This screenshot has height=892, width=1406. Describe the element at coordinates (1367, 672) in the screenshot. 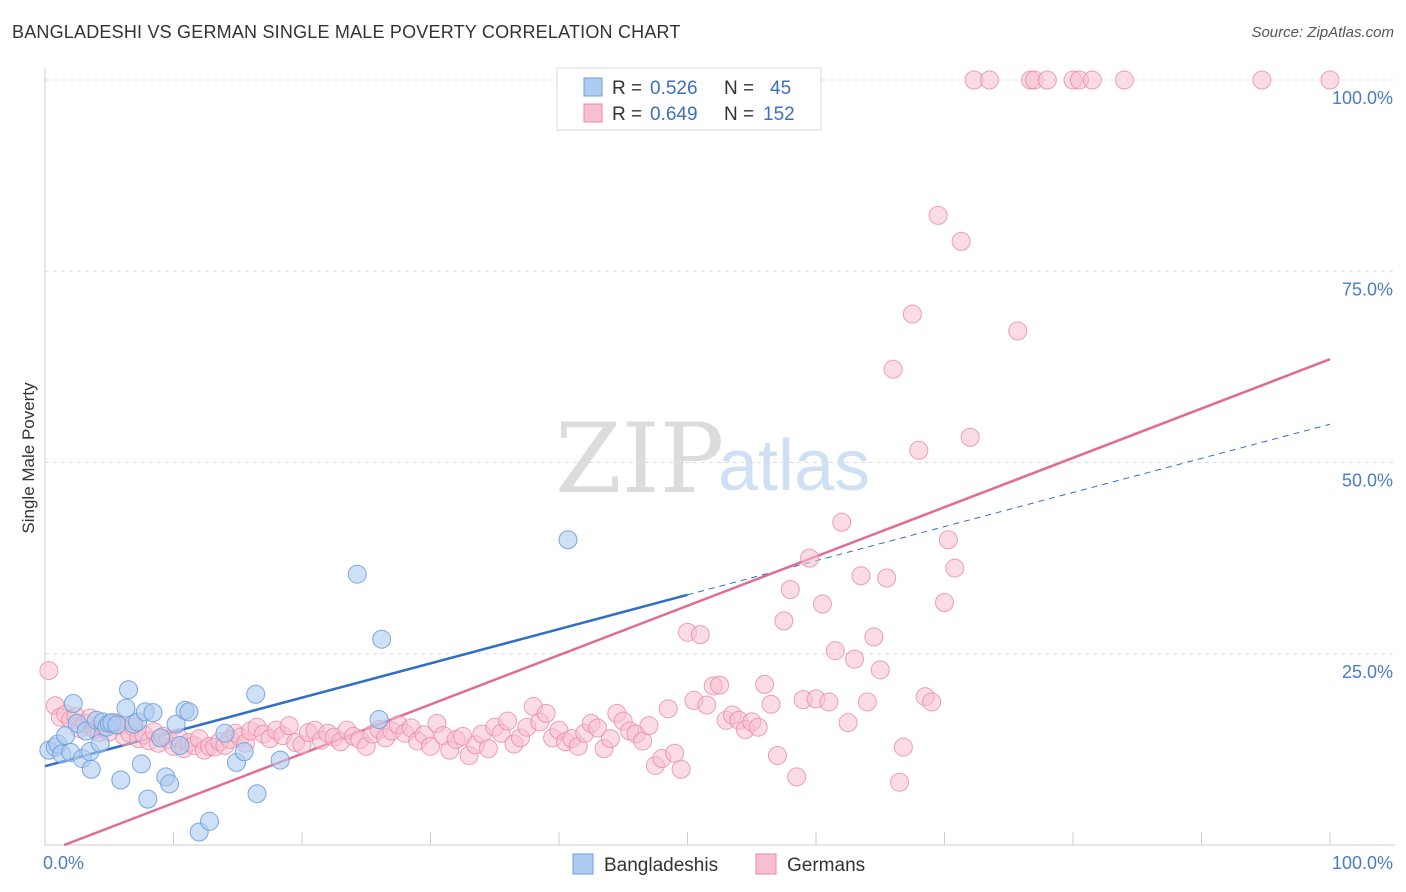

I see `y-tick-label-0: 25.0%` at that location.